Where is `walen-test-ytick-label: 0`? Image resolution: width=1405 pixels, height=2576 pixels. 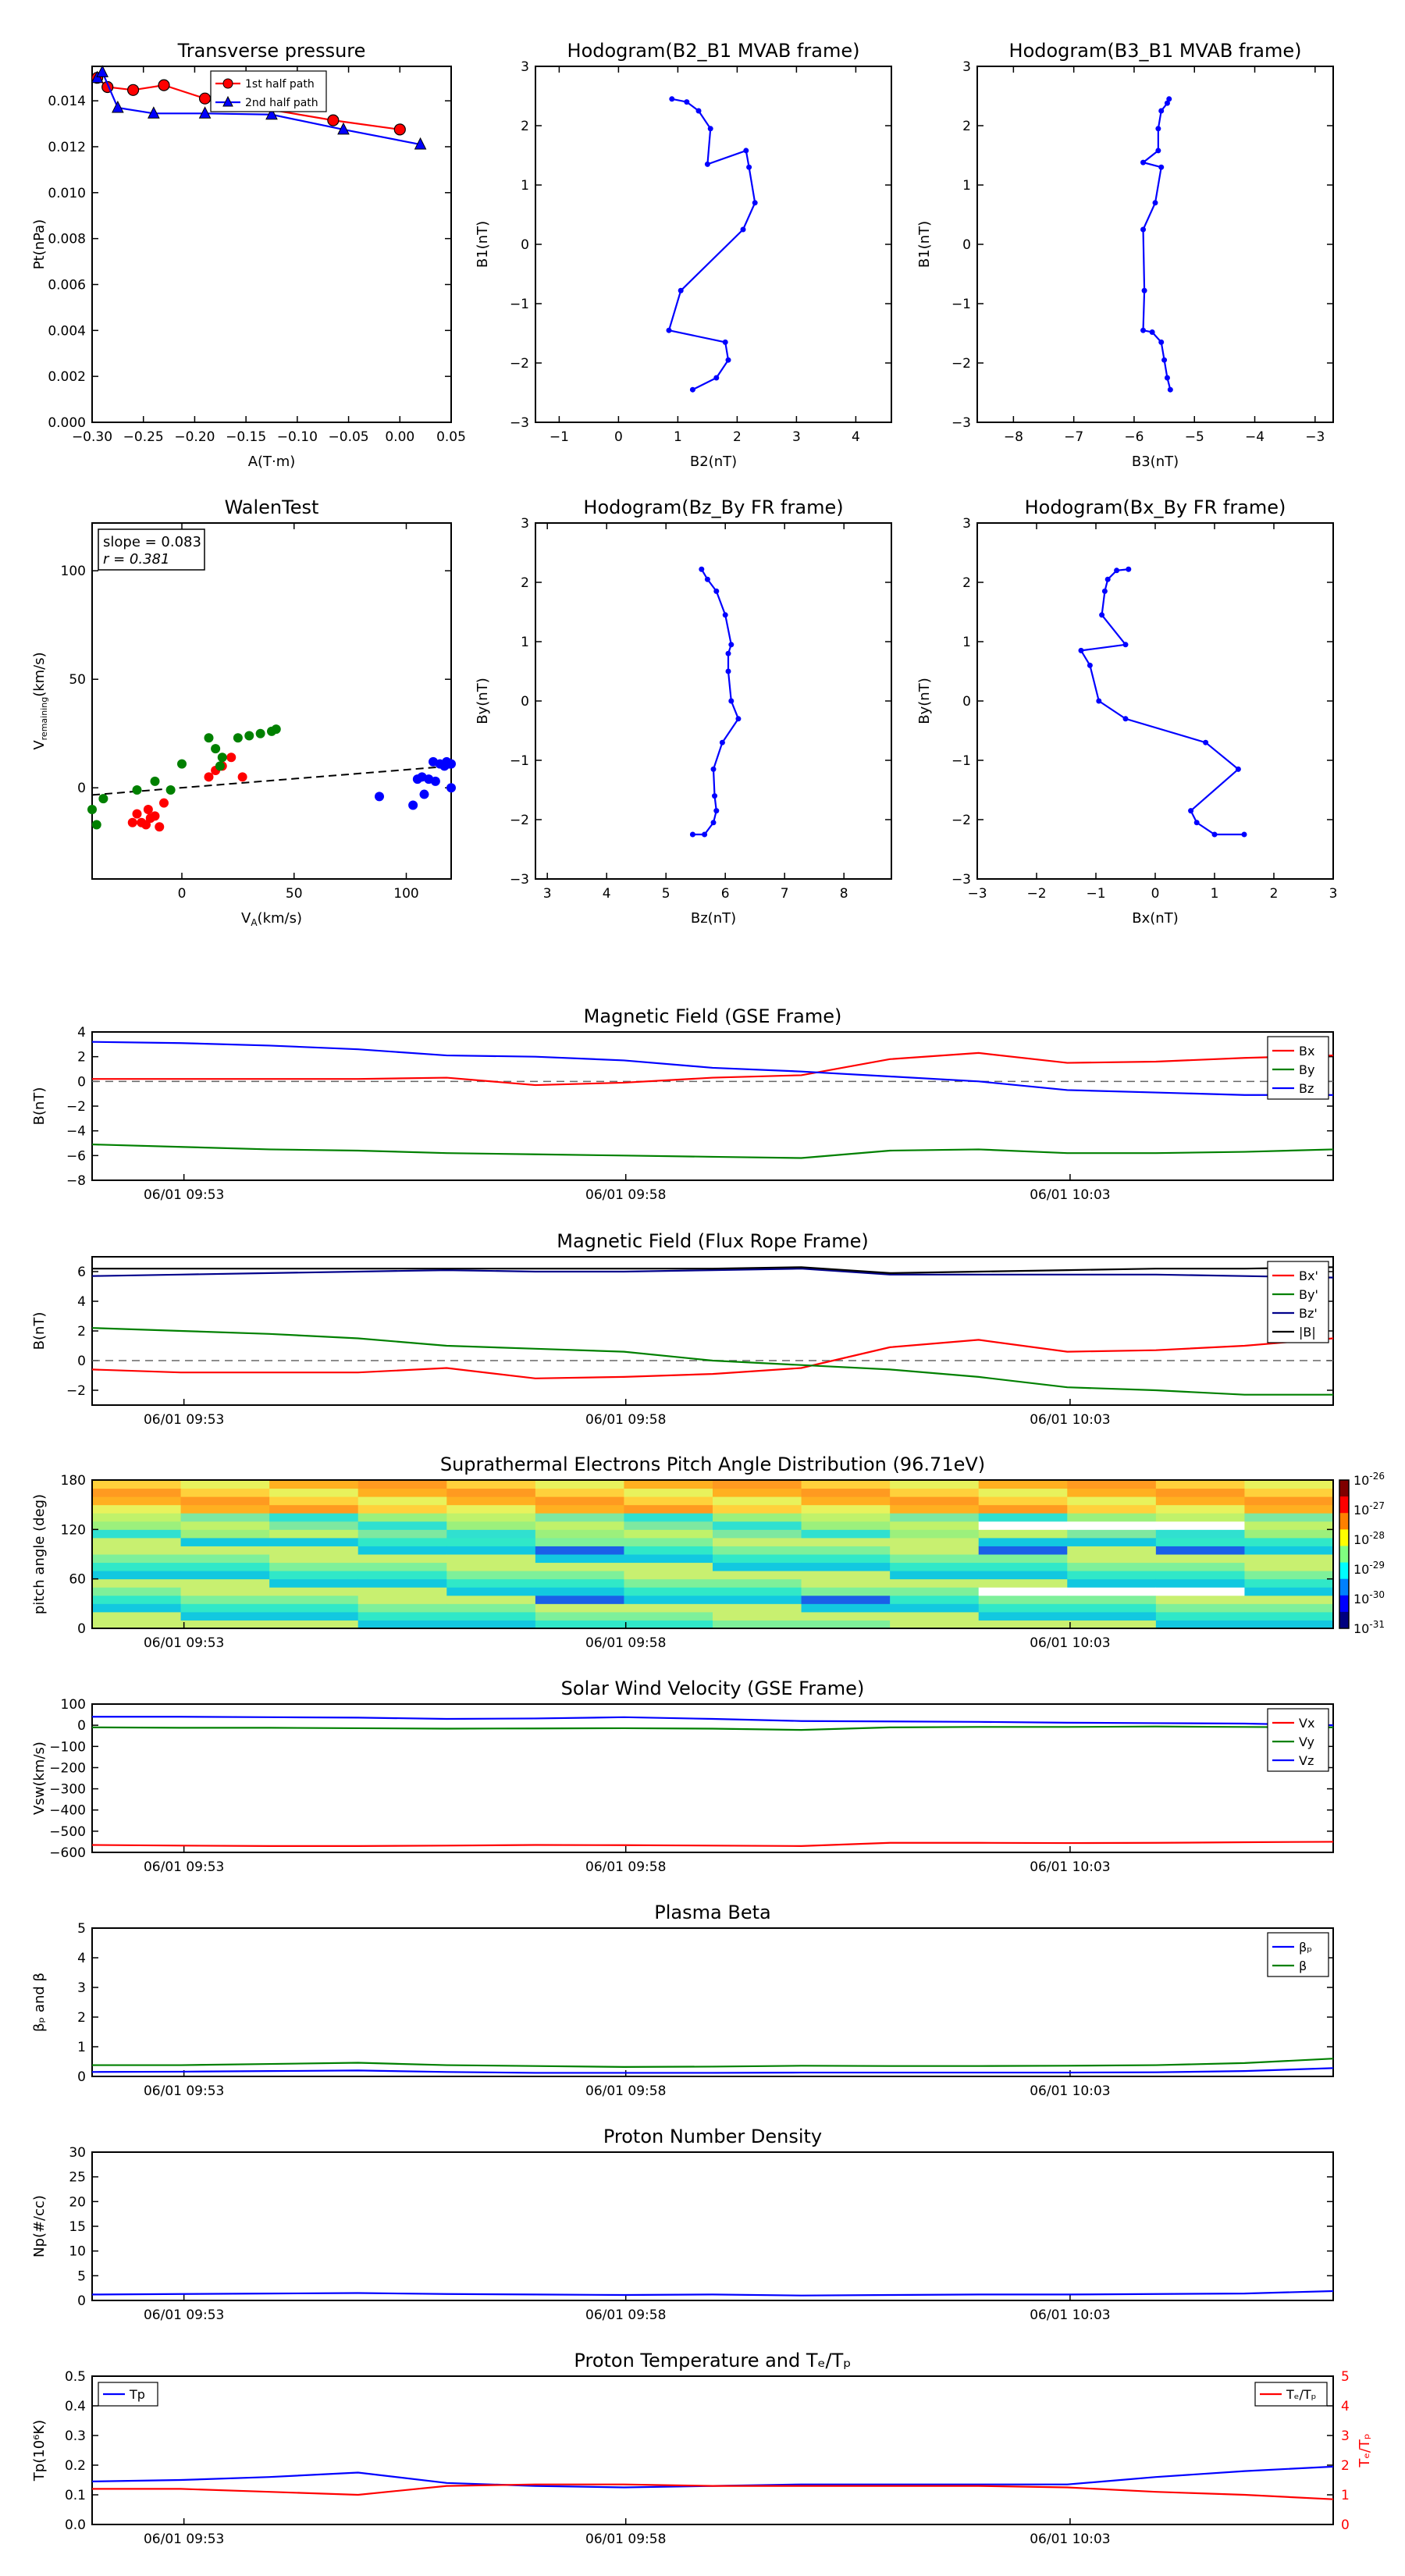
walen-test-ytick-label: 0 is located at coordinates (81, 788).